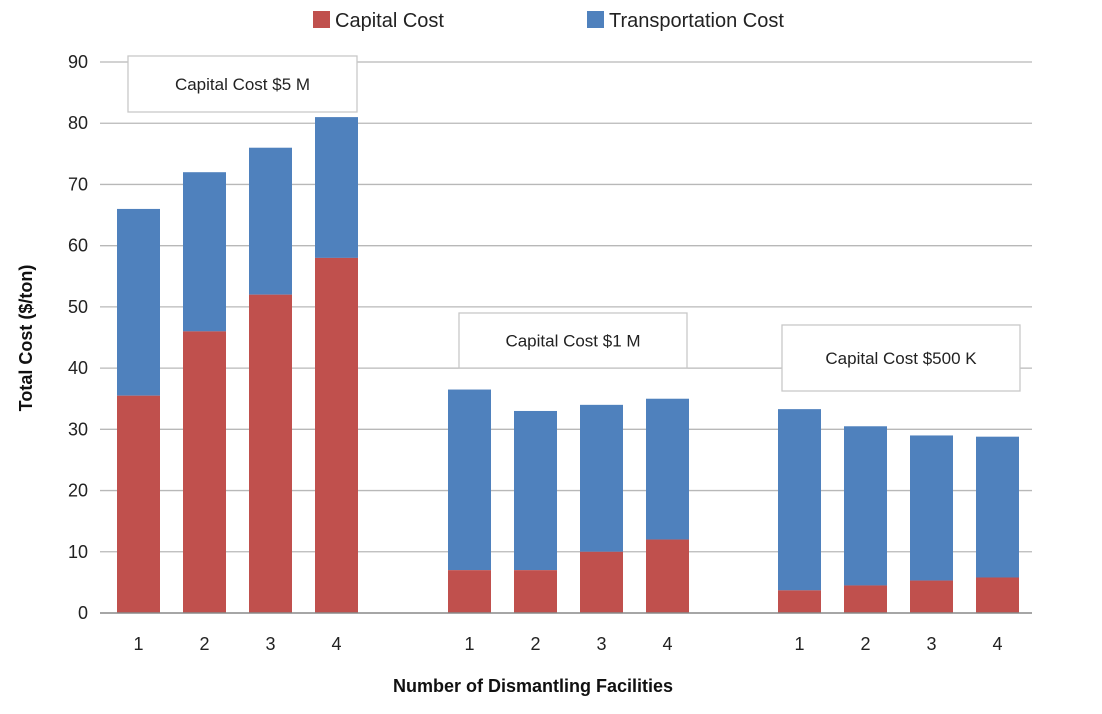 This screenshot has height=714, width=1102. What do you see at coordinates (83, 613) in the screenshot?
I see `y-tick-label: 0` at bounding box center [83, 613].